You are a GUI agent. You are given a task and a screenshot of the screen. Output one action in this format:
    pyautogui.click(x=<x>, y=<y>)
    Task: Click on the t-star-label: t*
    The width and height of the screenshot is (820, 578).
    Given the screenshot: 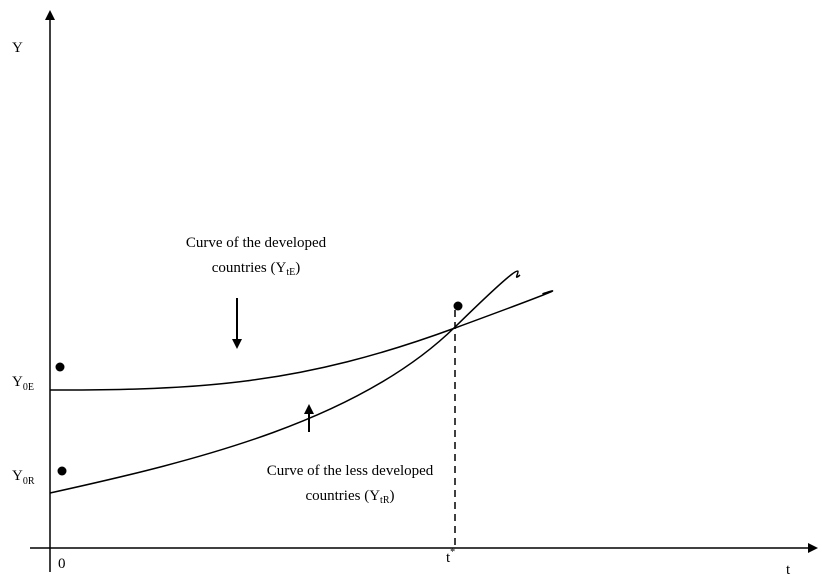 What is the action you would take?
    pyautogui.click(x=450, y=556)
    